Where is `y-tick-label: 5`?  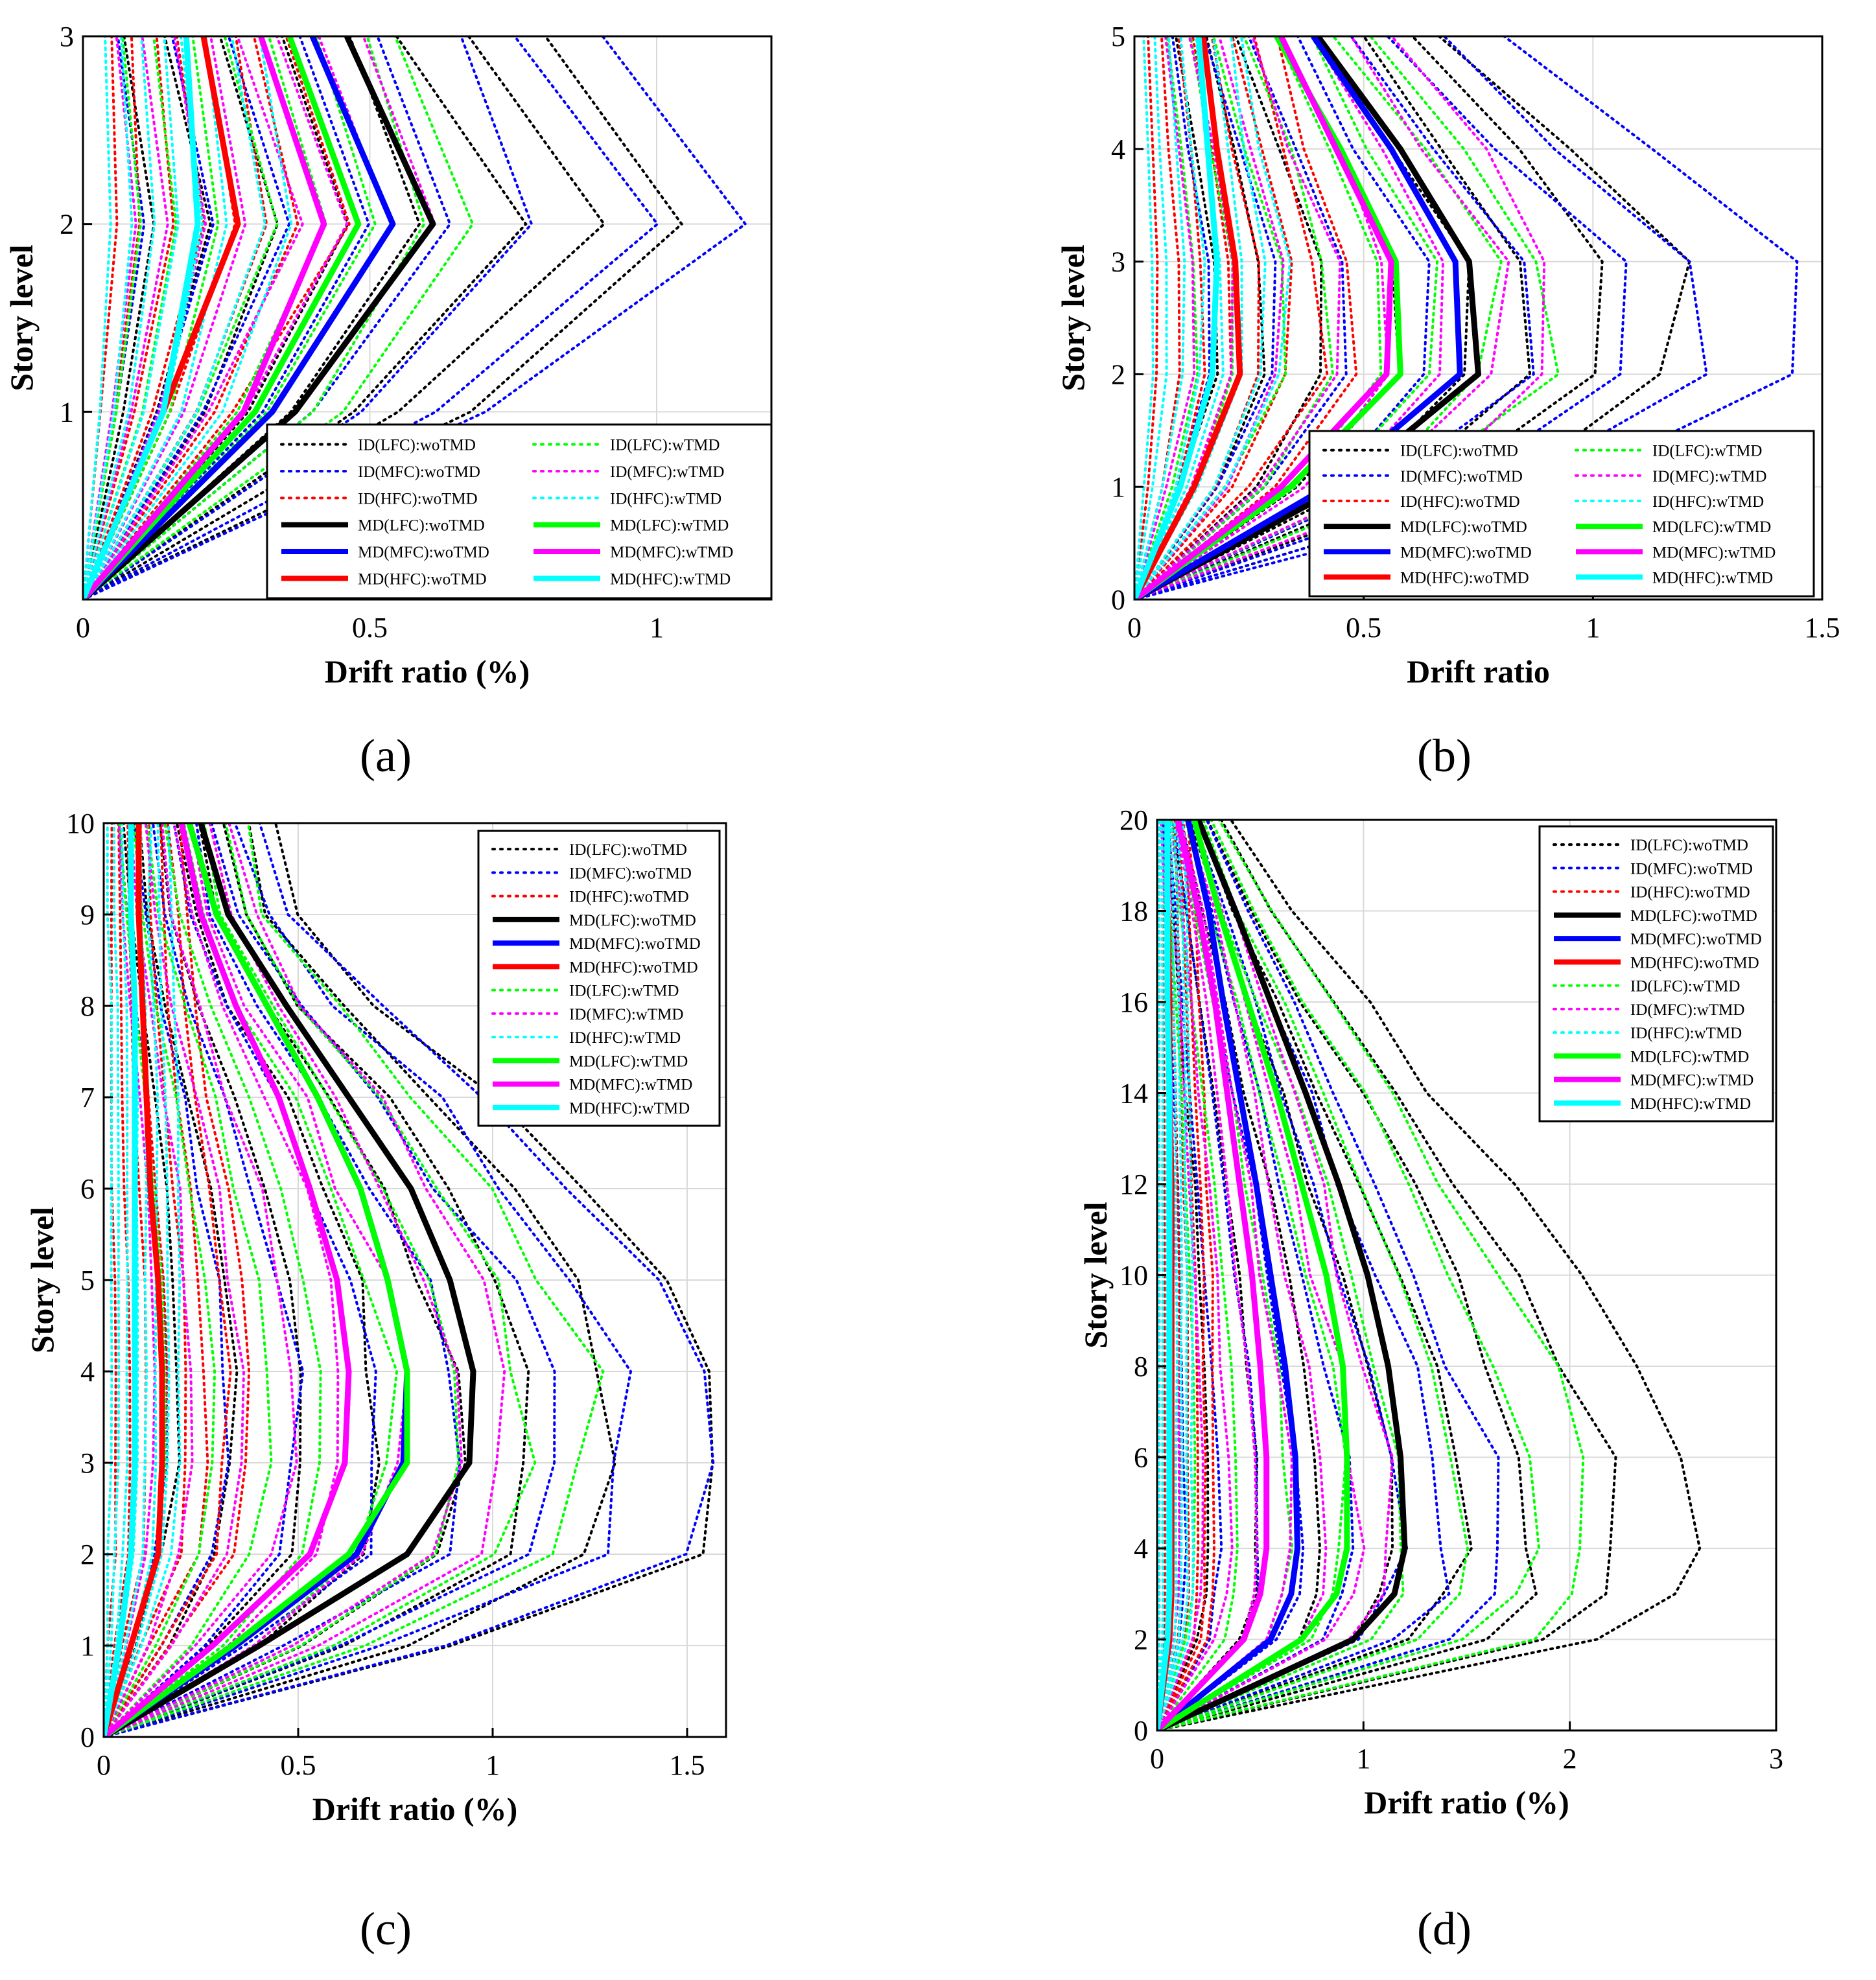 y-tick-label: 5 is located at coordinates (87, 1280).